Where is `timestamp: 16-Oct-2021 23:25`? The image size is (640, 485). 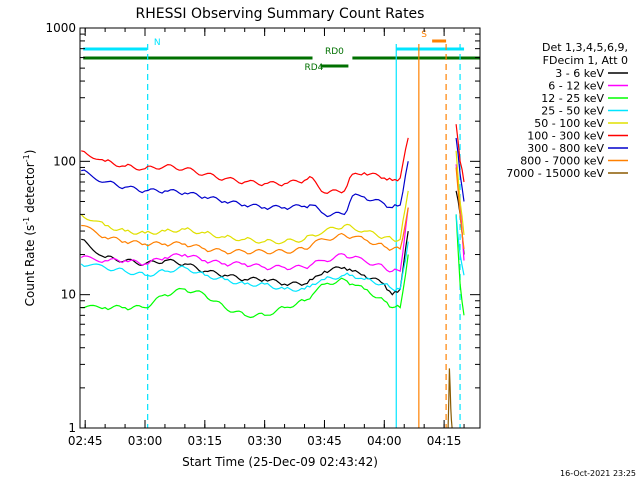
timestamp: 16-Oct-2021 23:25 is located at coordinates (598, 473).